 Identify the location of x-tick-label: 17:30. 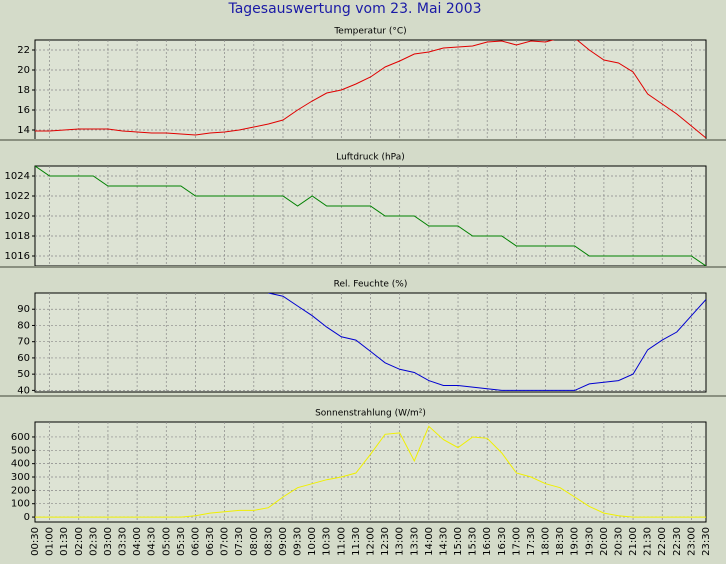
(531, 541).